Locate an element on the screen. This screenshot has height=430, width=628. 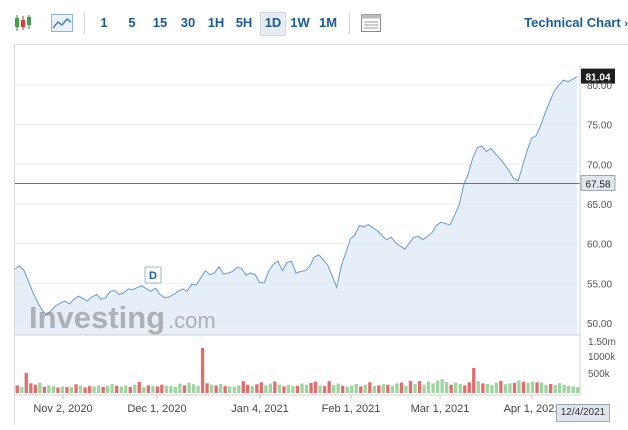
dividend-marker: D is located at coordinates (153, 275).